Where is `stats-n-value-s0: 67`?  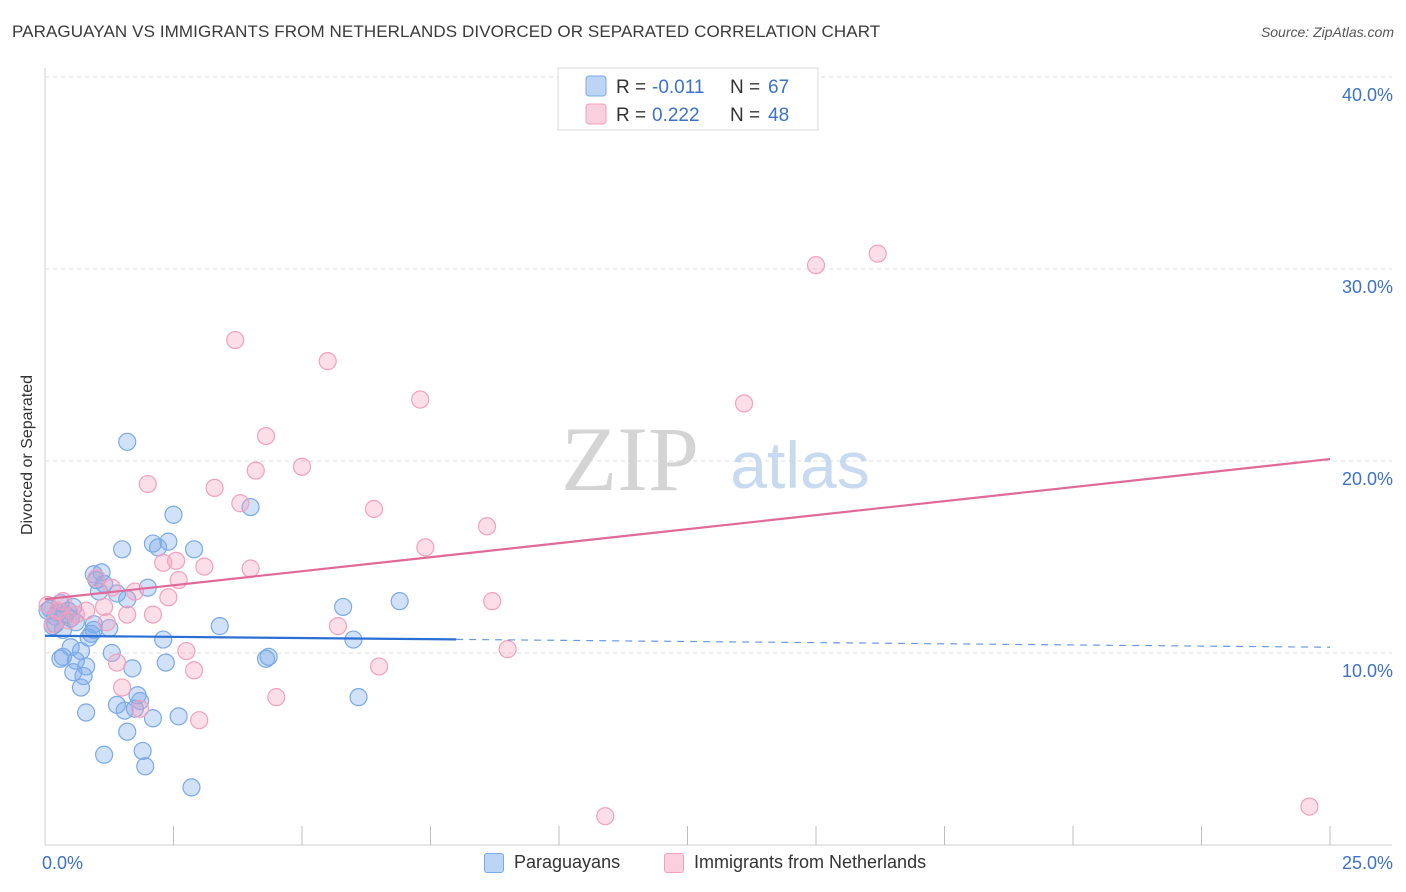 stats-n-value-s0: 67 is located at coordinates (778, 87).